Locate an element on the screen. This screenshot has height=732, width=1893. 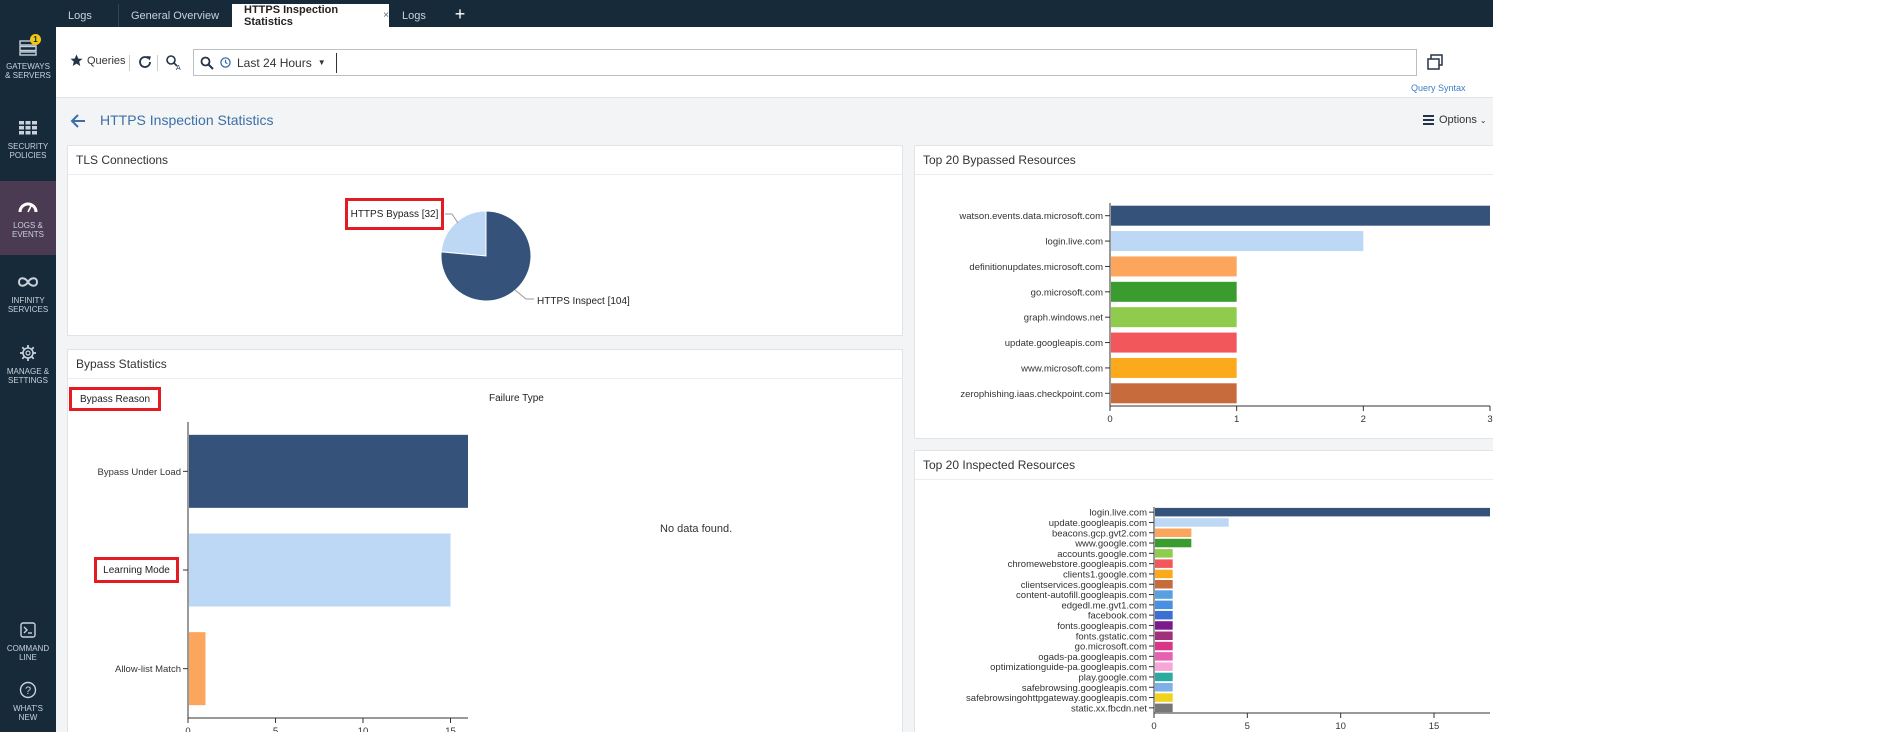
query-syntax-link: Query Syntax is located at coordinates (1438, 88).